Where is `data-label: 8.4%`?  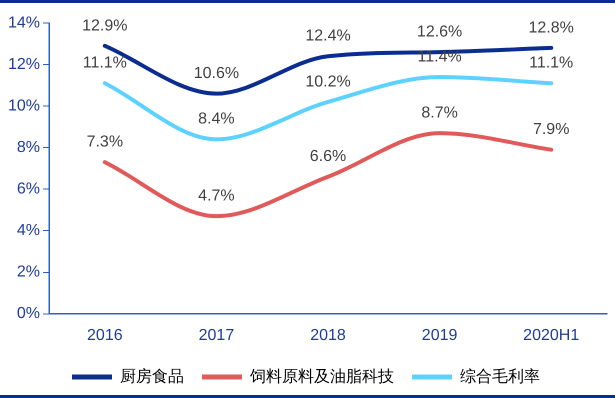 data-label: 8.4% is located at coordinates (216, 119).